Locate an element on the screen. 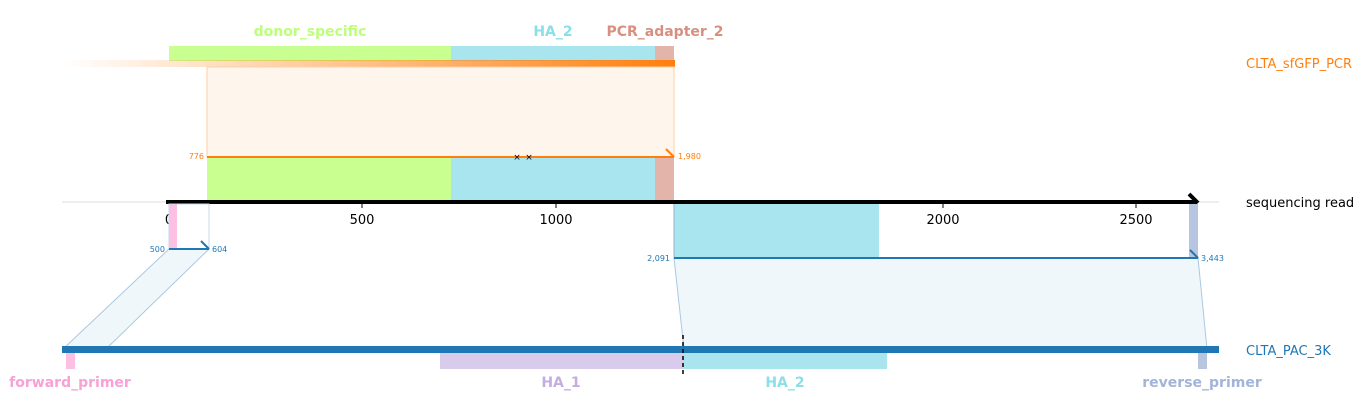 Image resolution: width=1372 pixels, height=415 pixels. right-alignment-arrow is located at coordinates (1194, 254).